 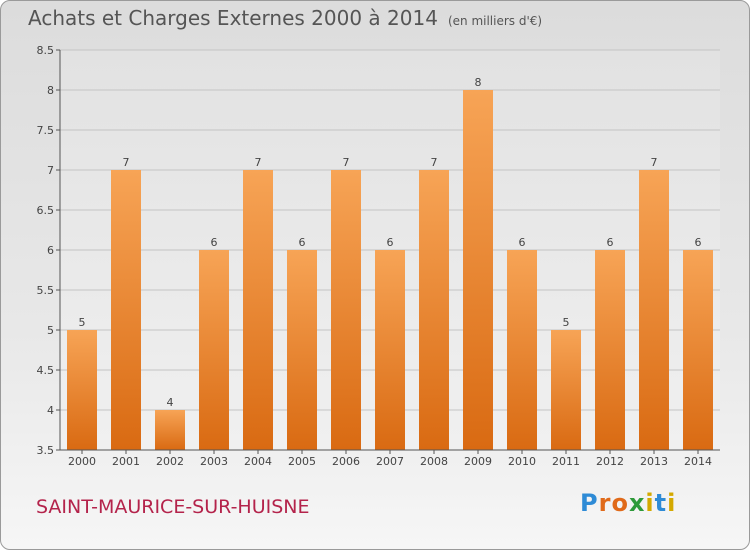 I want to click on x-tick-label: 2013, so click(x=654, y=461).